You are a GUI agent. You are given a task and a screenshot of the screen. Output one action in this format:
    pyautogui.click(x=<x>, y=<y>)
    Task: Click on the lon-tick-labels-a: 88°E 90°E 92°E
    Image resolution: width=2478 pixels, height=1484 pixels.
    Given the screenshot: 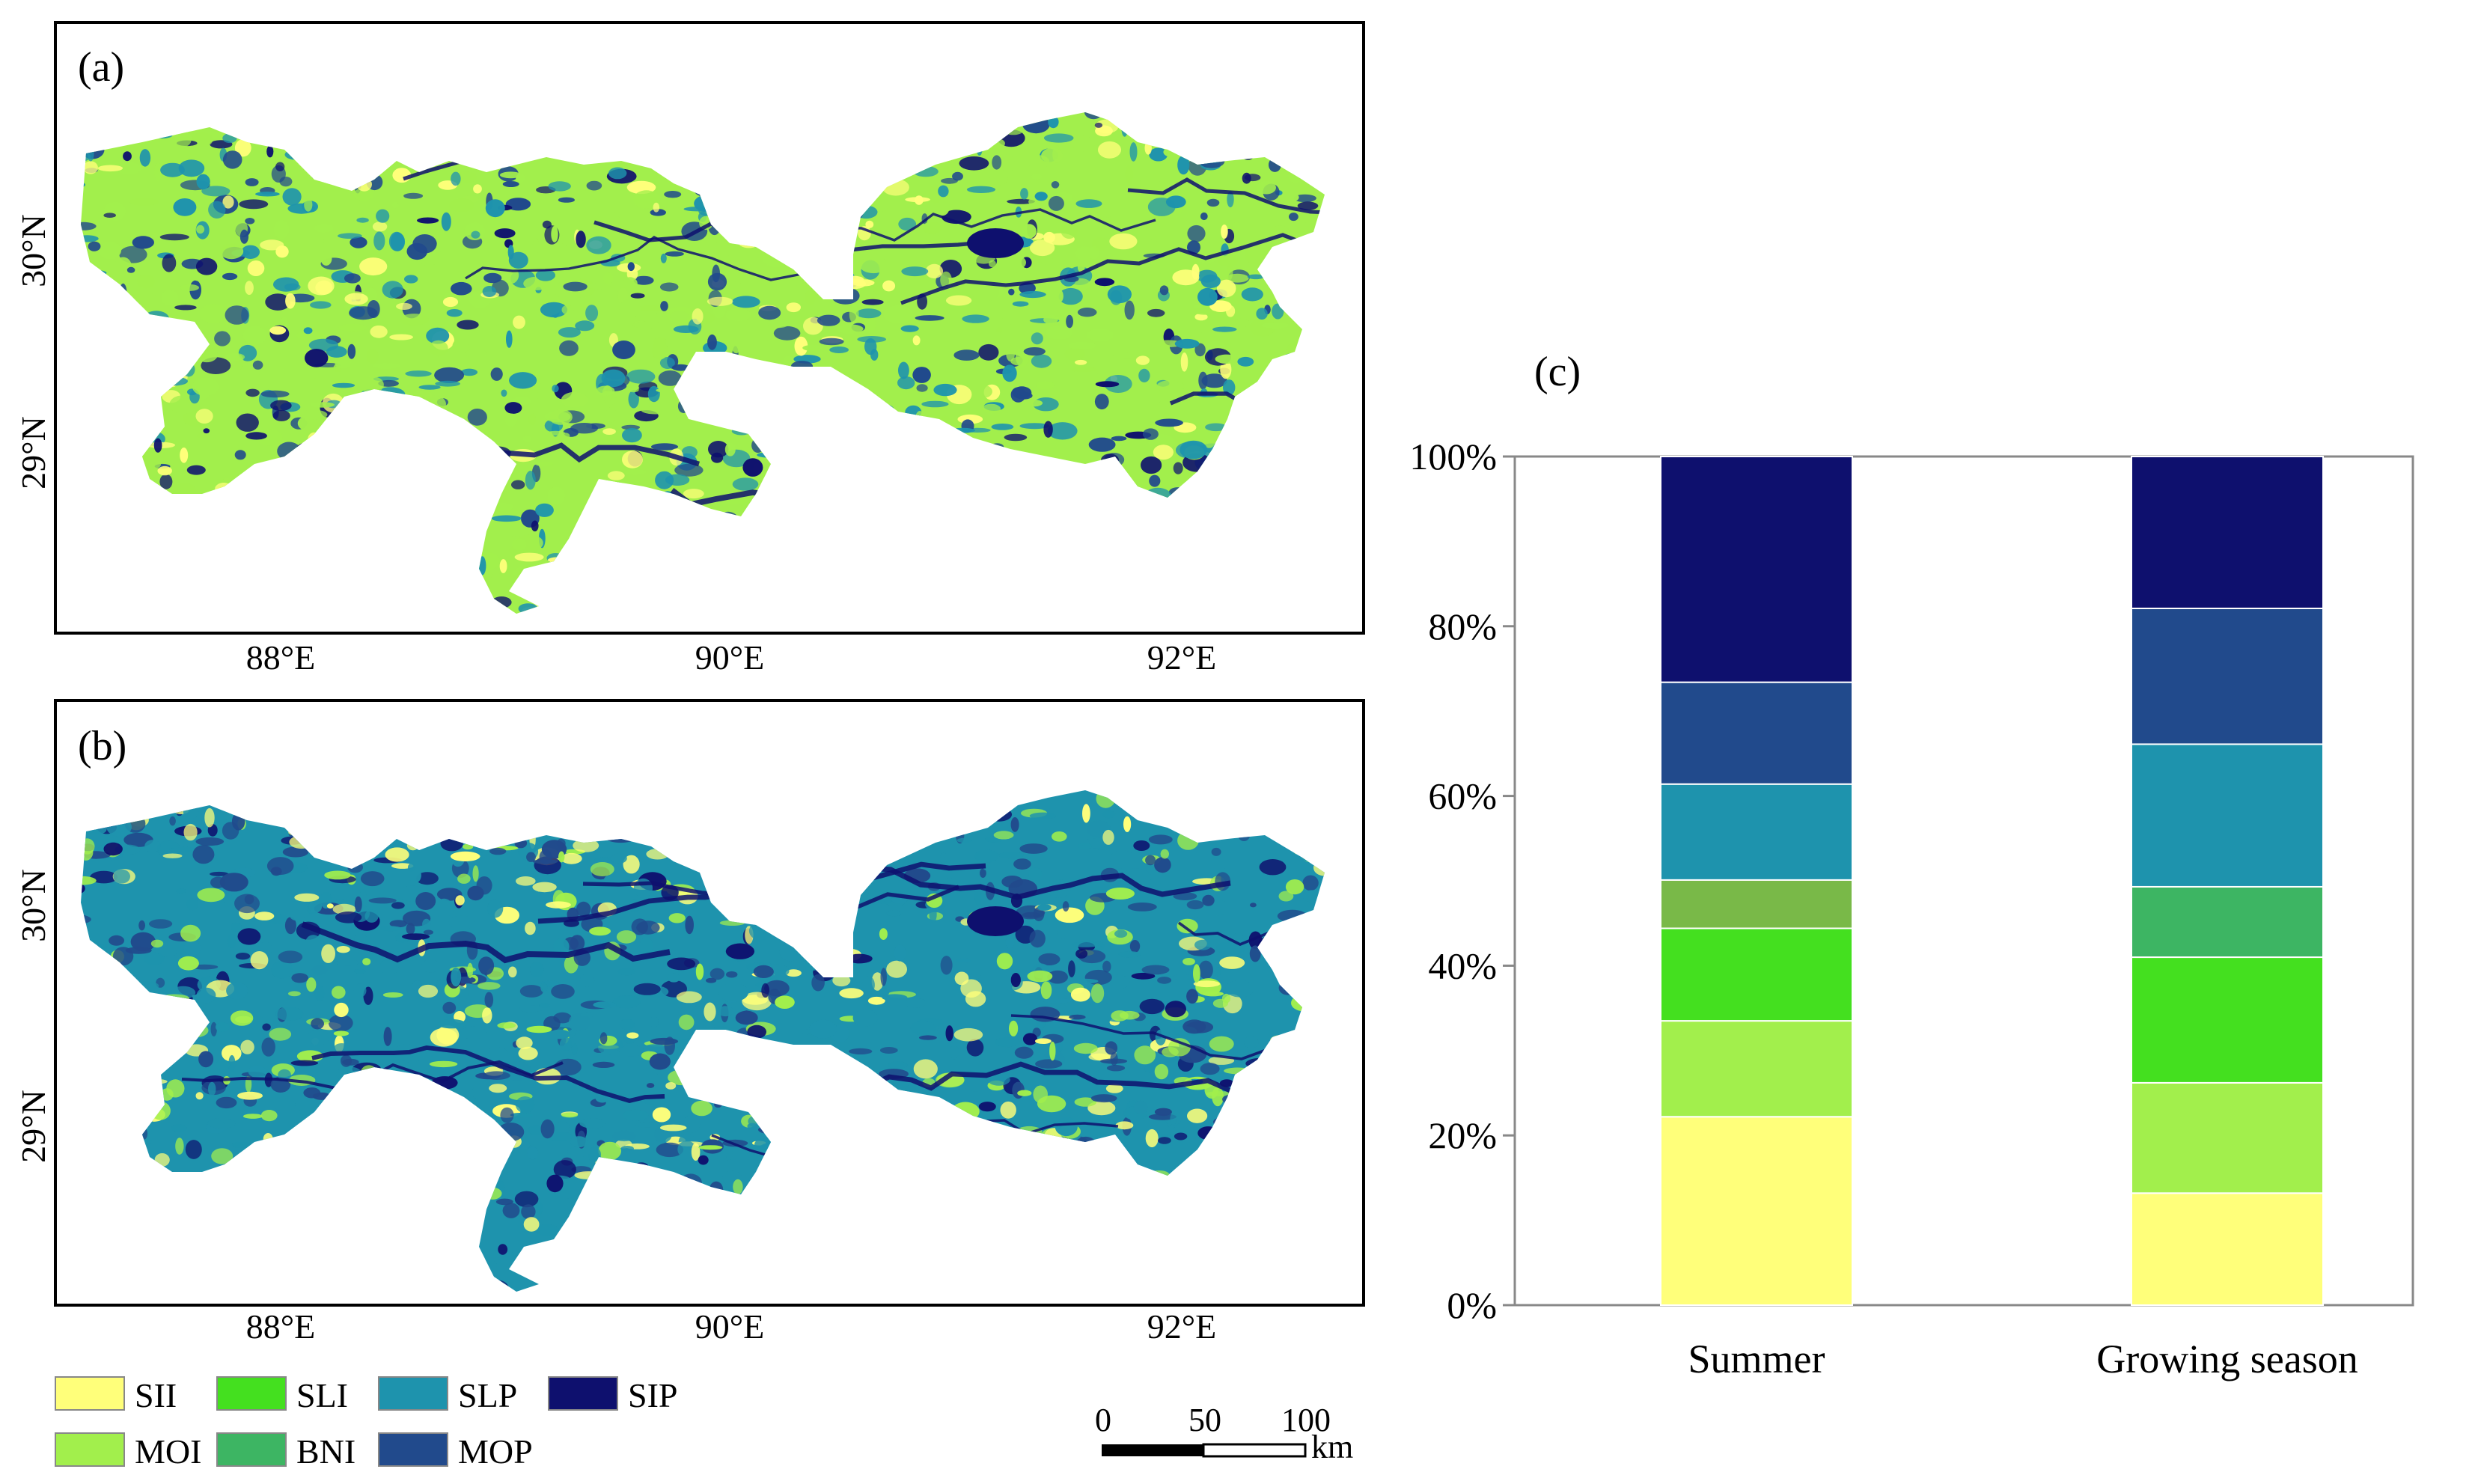 What is the action you would take?
    pyautogui.click(x=731, y=657)
    